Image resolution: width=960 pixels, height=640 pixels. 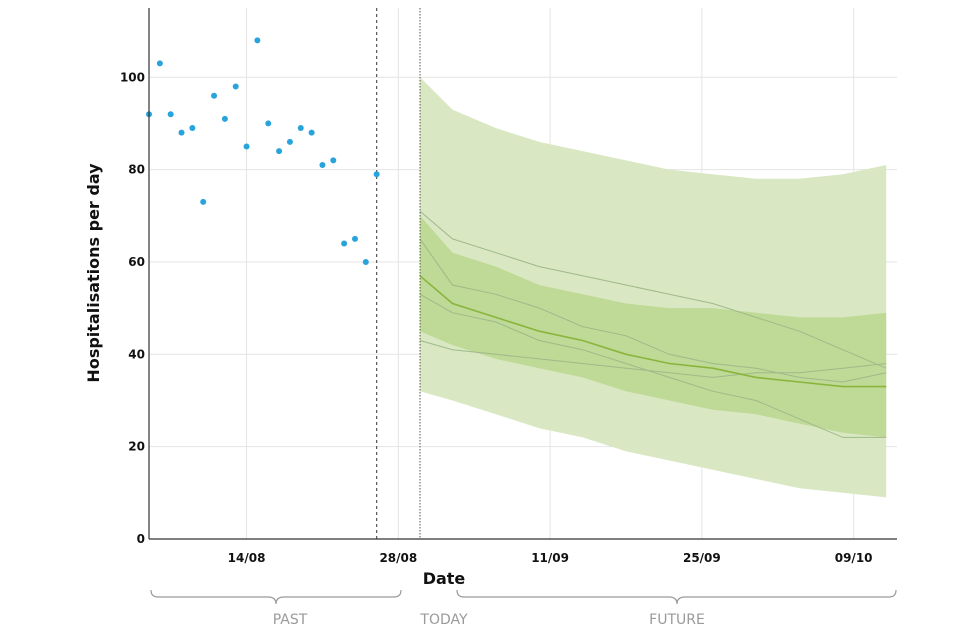 I want to click on y-tick-label: 40, so click(x=136, y=354).